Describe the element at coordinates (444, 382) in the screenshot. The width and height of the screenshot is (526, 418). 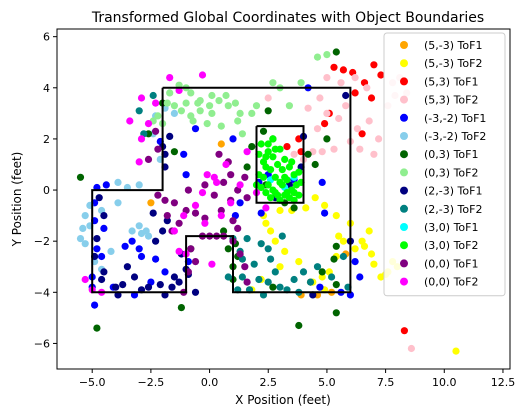
I see `x-tick-label: 10.0` at that location.